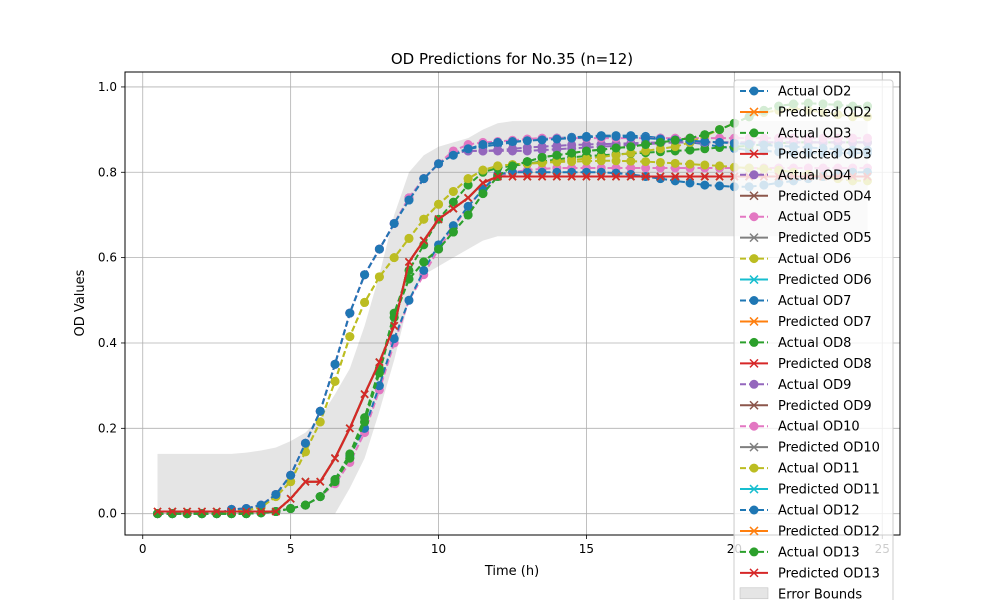 The width and height of the screenshot is (1000, 600). I want to click on y-tick-label: 0.6, so click(107, 258).